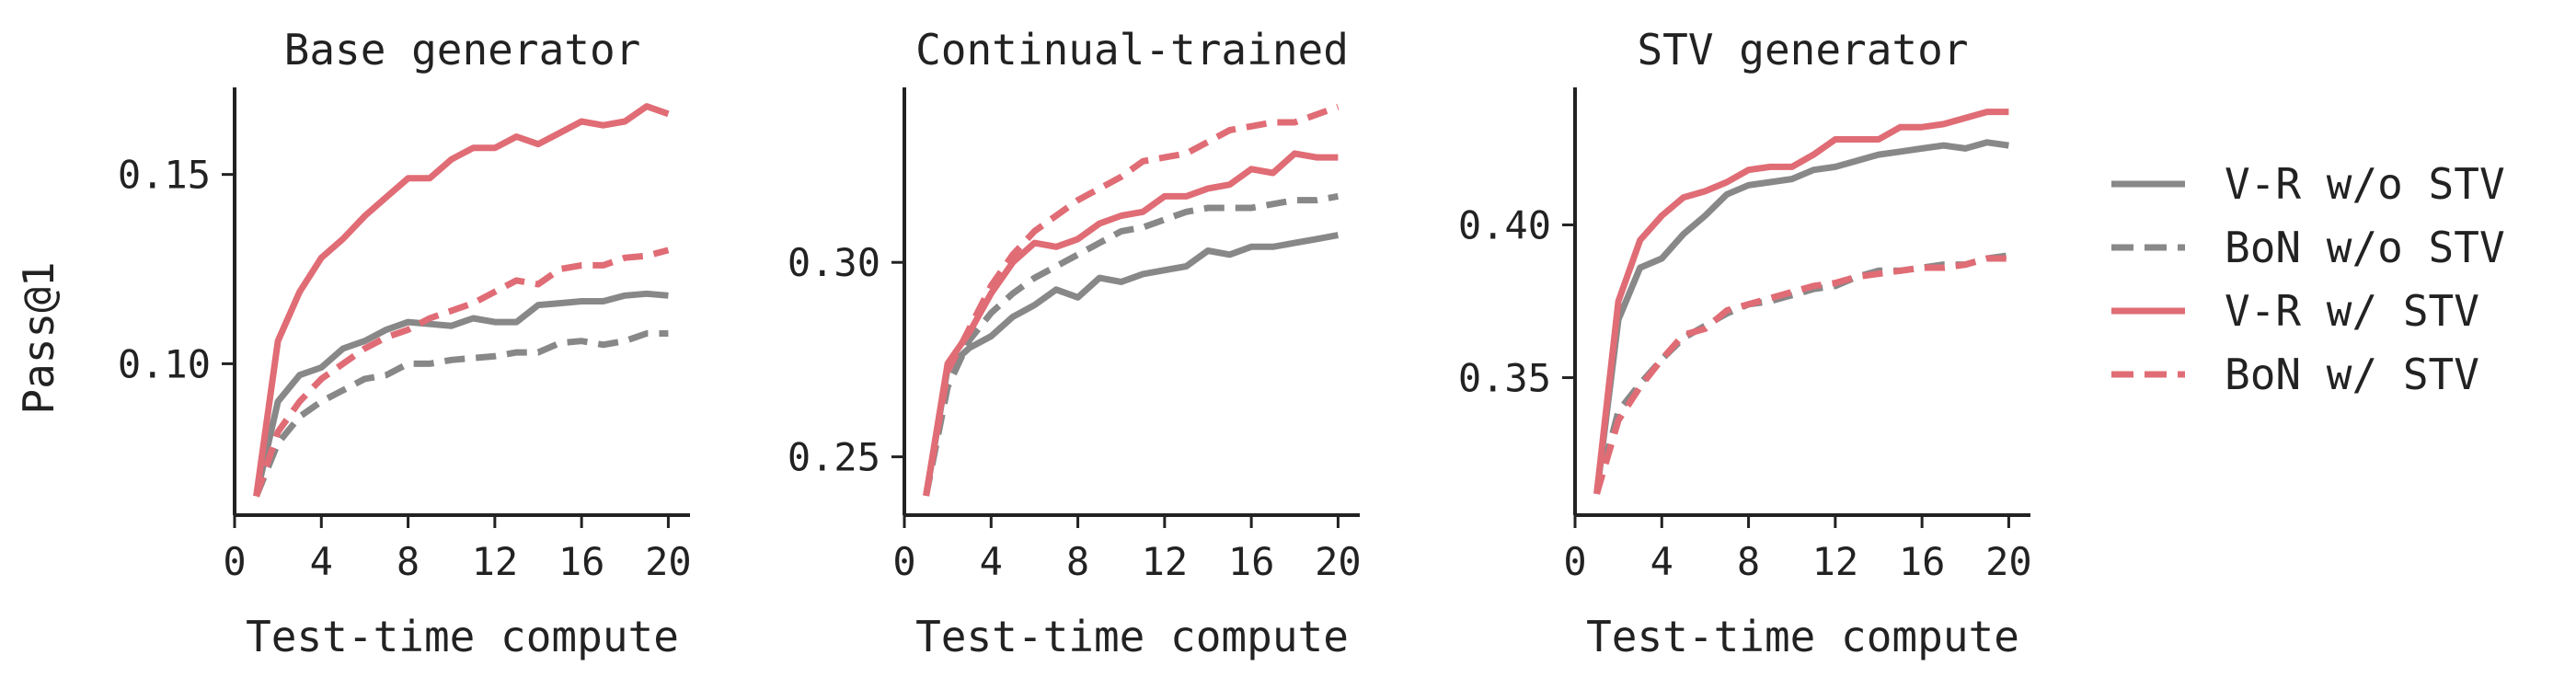 This screenshot has height=689, width=2576. Describe the element at coordinates (2352, 374) in the screenshot. I see `legend-label: BoN w/ STV` at that location.